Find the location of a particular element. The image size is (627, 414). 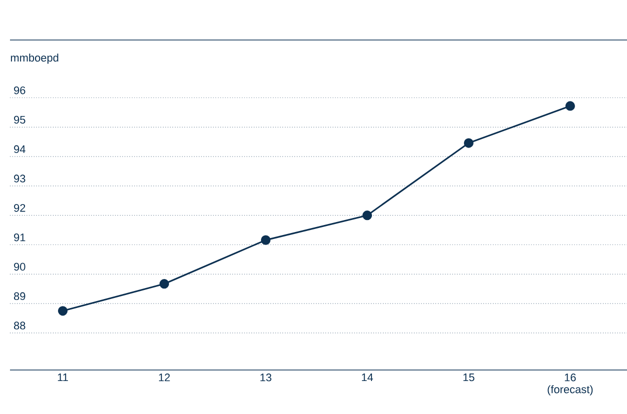

x-tick-label: 16 (forecast) is located at coordinates (570, 385).